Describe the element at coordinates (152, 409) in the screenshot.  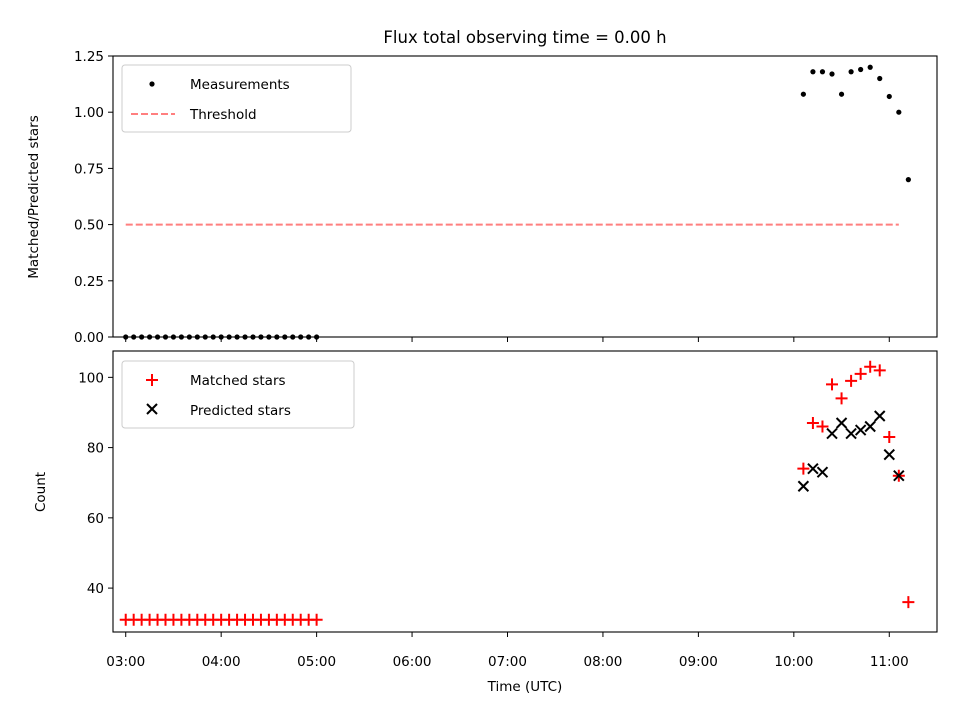
I see `legend-predicted-marker` at that location.